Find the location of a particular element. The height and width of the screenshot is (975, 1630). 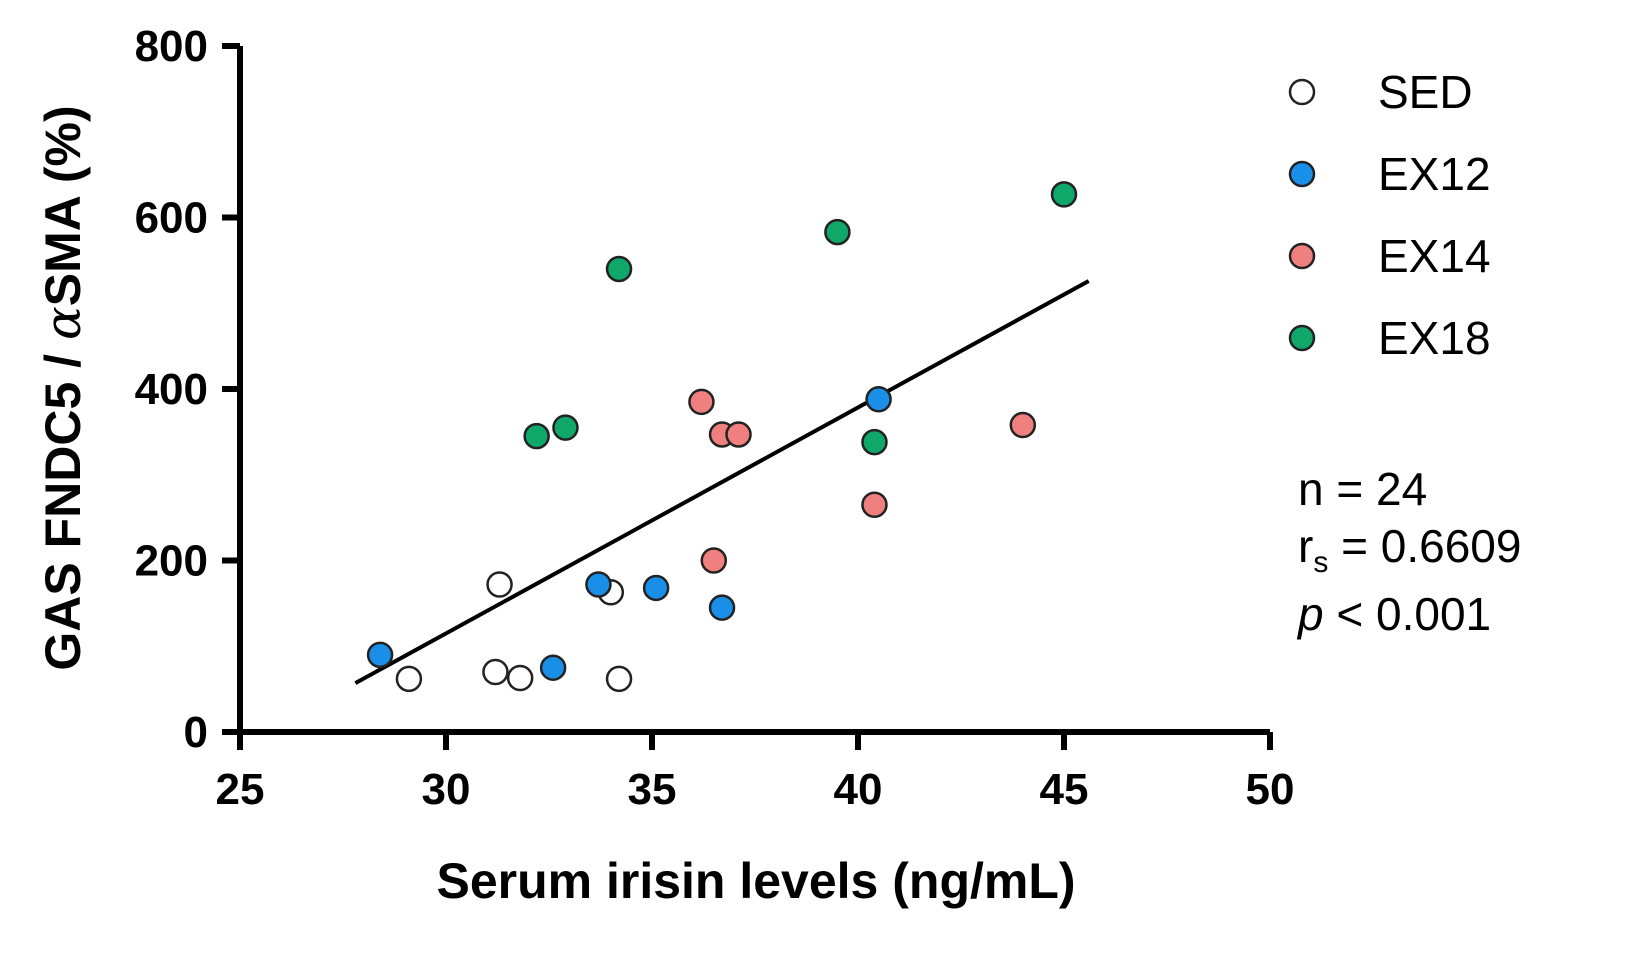

stats-p: p < 0.001 is located at coordinates (1393, 614).